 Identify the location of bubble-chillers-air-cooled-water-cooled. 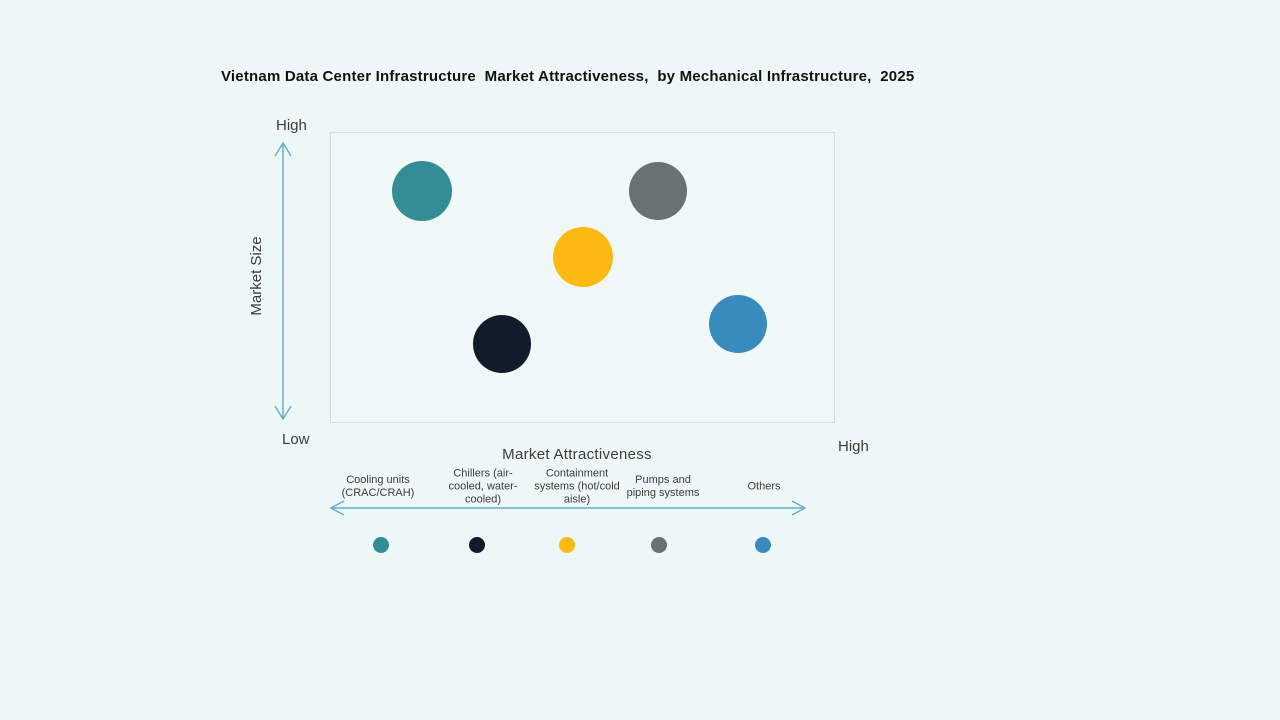
(502, 343).